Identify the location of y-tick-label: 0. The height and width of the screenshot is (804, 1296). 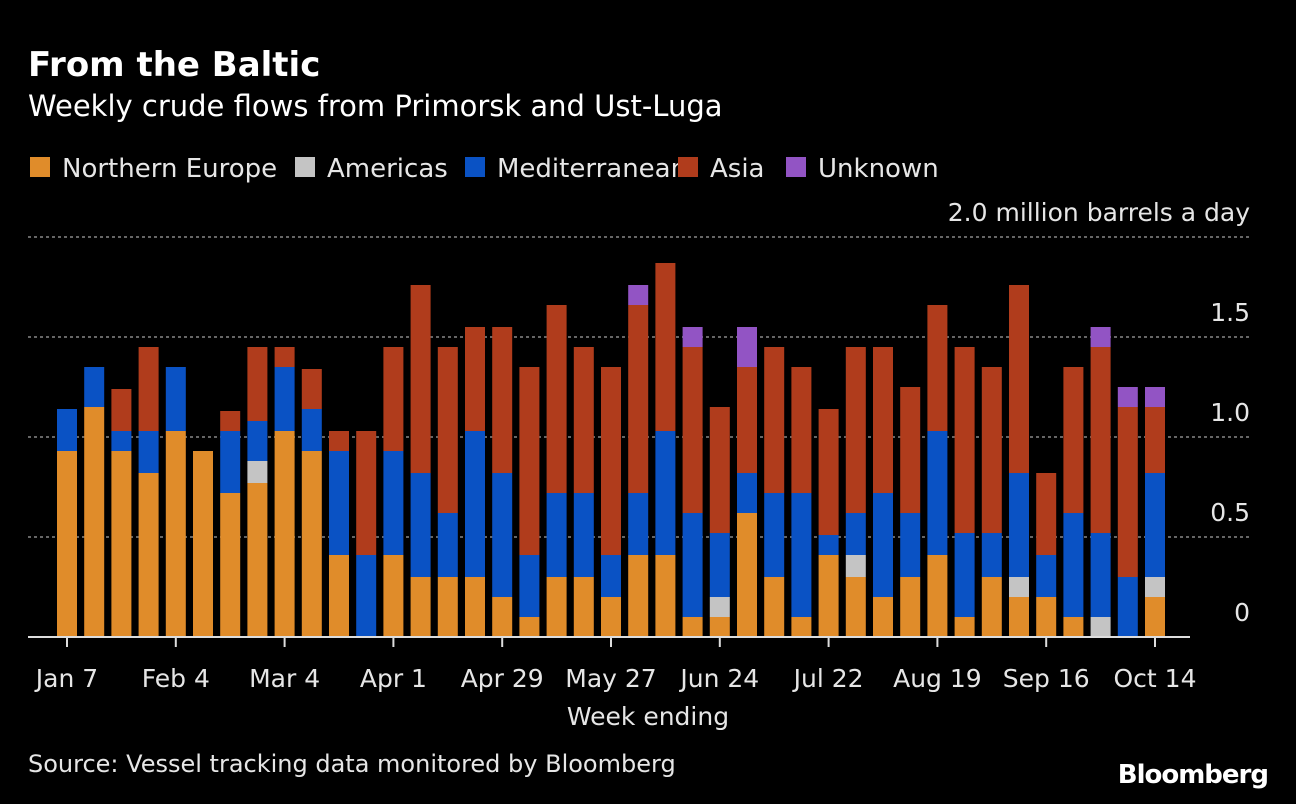
(1242, 612).